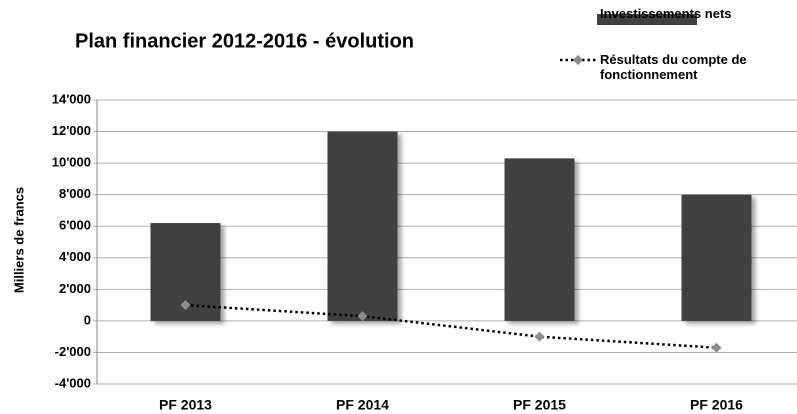 Image resolution: width=797 pixels, height=414 pixels. What do you see at coordinates (75, 225) in the screenshot?
I see `y-tick-label: 6'000` at bounding box center [75, 225].